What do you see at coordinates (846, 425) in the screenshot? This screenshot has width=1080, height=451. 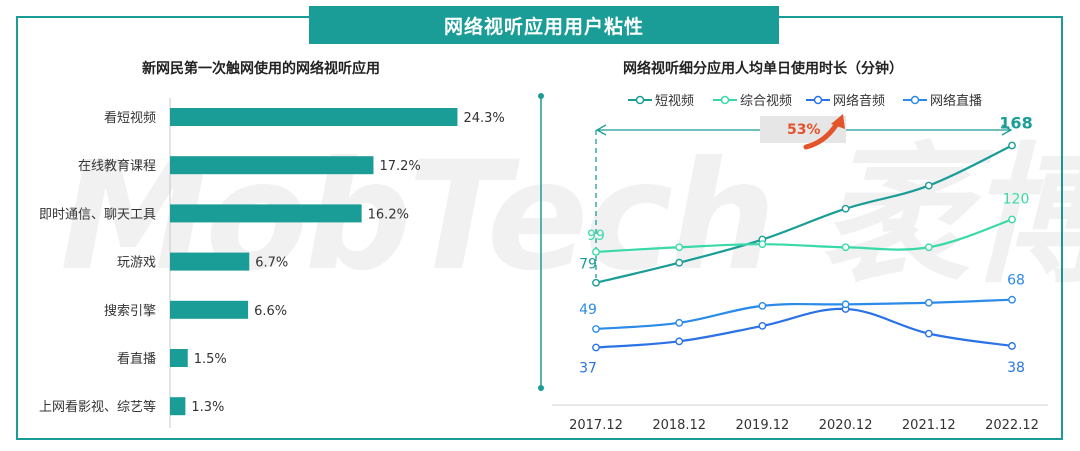 I see `x-tick-label: 2020.12` at bounding box center [846, 425].